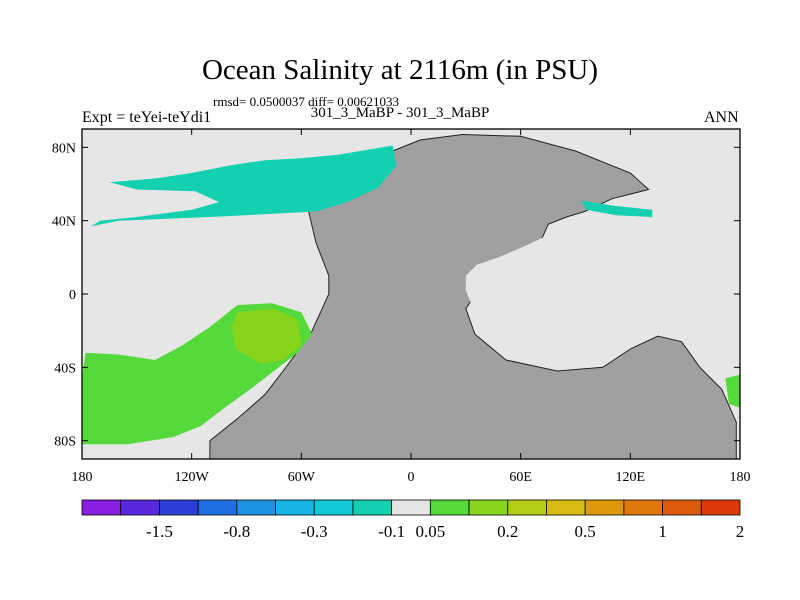 This screenshot has width=800, height=600. Describe the element at coordinates (411, 477) in the screenshot. I see `x-tick-label: 0` at that location.